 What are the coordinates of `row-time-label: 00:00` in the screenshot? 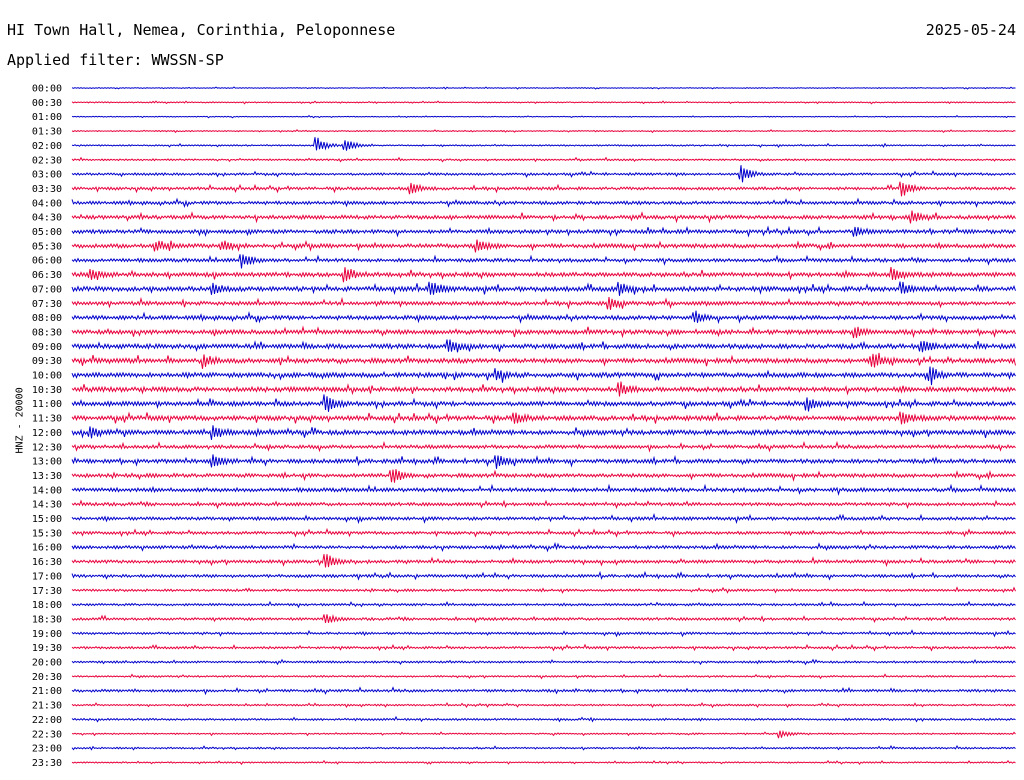 It's located at (47, 89).